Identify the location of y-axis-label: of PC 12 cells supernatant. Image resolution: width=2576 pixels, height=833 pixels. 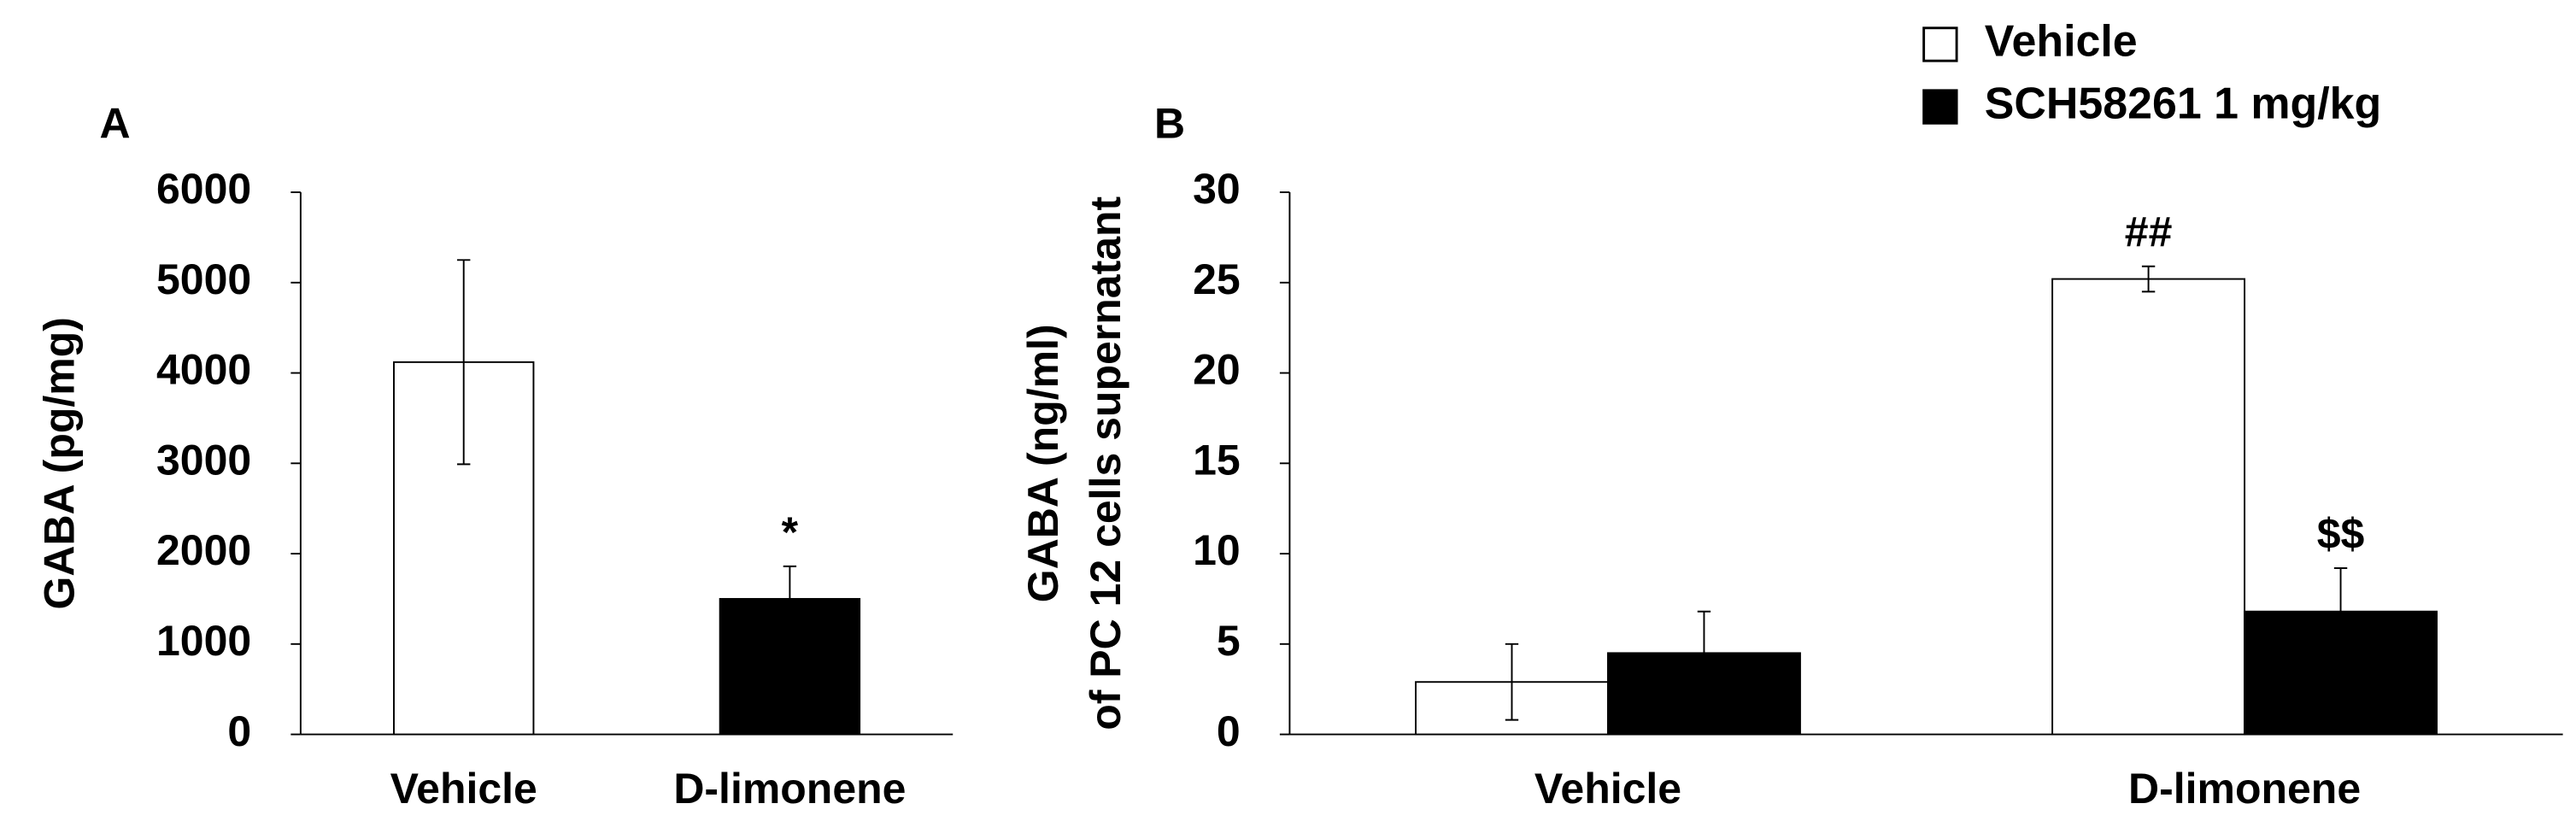
(1106, 463).